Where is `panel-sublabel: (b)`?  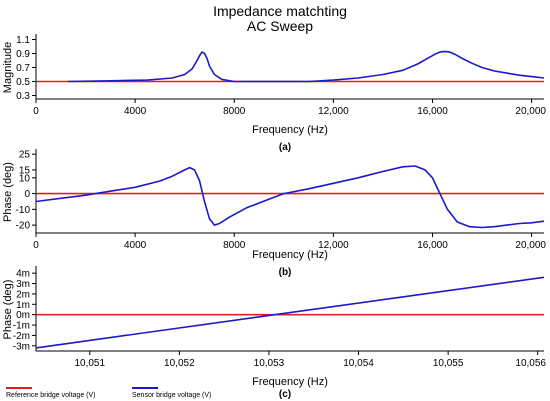
panel-sublabel: (b) is located at coordinates (285, 272).